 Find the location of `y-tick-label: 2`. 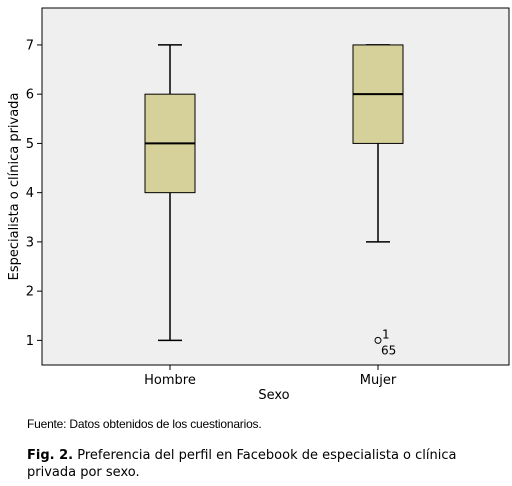

y-tick-label: 2 is located at coordinates (30, 292).